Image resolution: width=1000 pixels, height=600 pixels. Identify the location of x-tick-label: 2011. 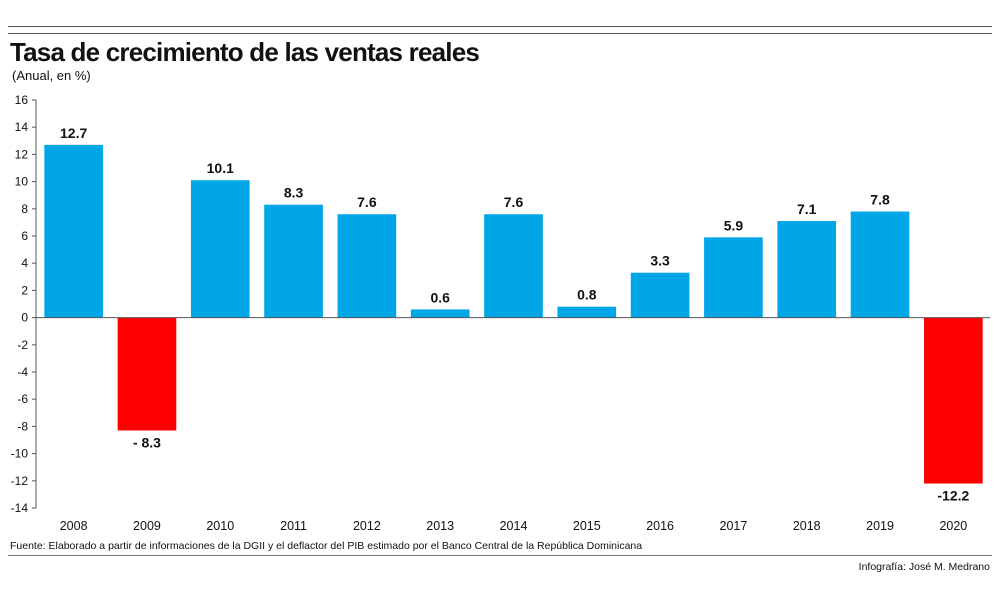
(293, 526).